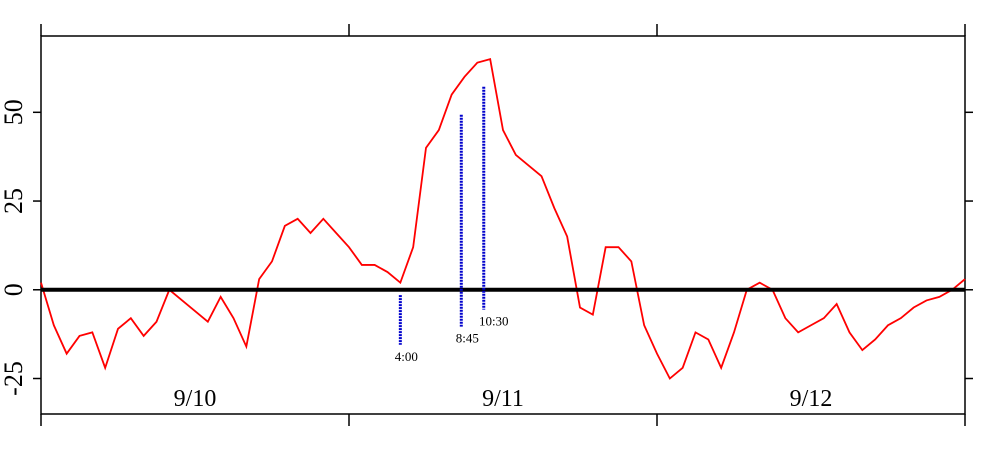  Describe the element at coordinates (14, 201) in the screenshot. I see `y-tick-label: 25` at that location.